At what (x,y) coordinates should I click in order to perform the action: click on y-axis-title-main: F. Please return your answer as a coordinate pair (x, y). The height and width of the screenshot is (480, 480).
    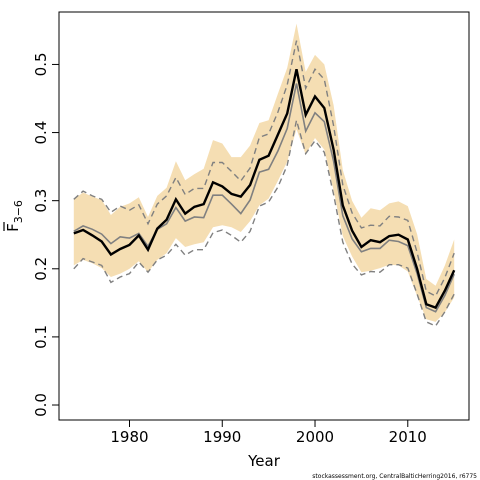
    Looking at the image, I should click on (13, 227).